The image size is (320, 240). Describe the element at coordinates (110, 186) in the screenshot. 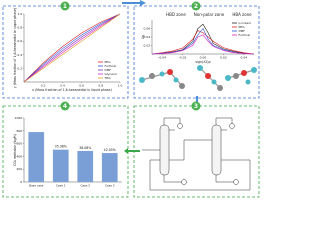

I see `x-tick-label: Case 3` at that location.